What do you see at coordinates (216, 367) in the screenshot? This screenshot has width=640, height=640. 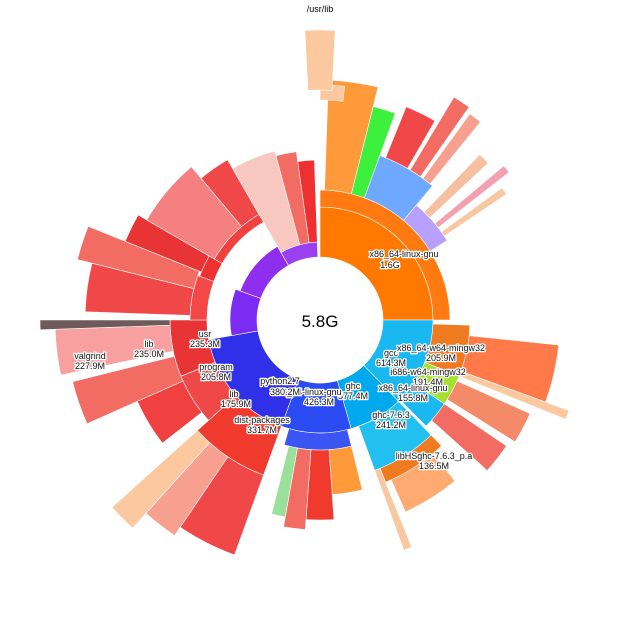 I see `label-name-program: program` at bounding box center [216, 367].